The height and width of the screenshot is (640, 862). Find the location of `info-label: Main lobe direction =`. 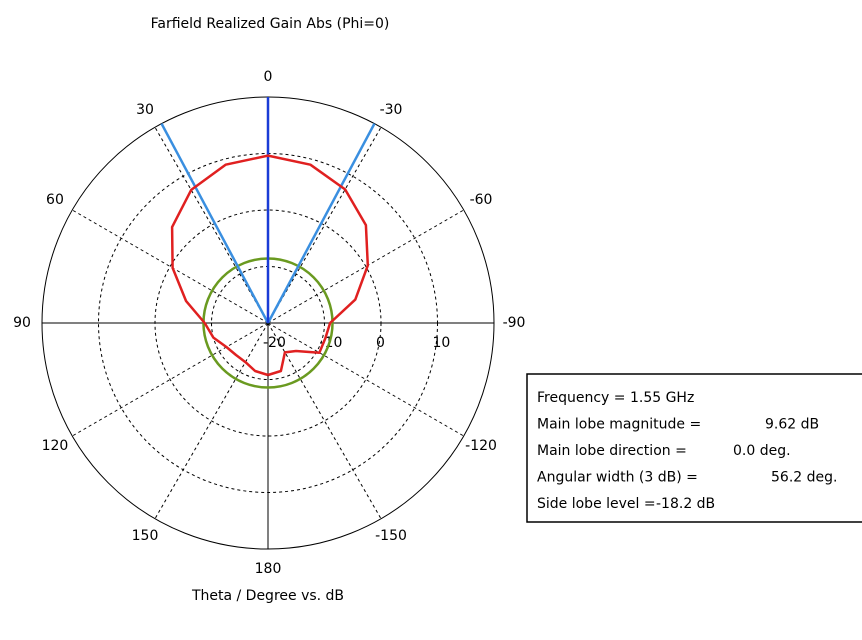

info-label: Main lobe direction = is located at coordinates (612, 451).